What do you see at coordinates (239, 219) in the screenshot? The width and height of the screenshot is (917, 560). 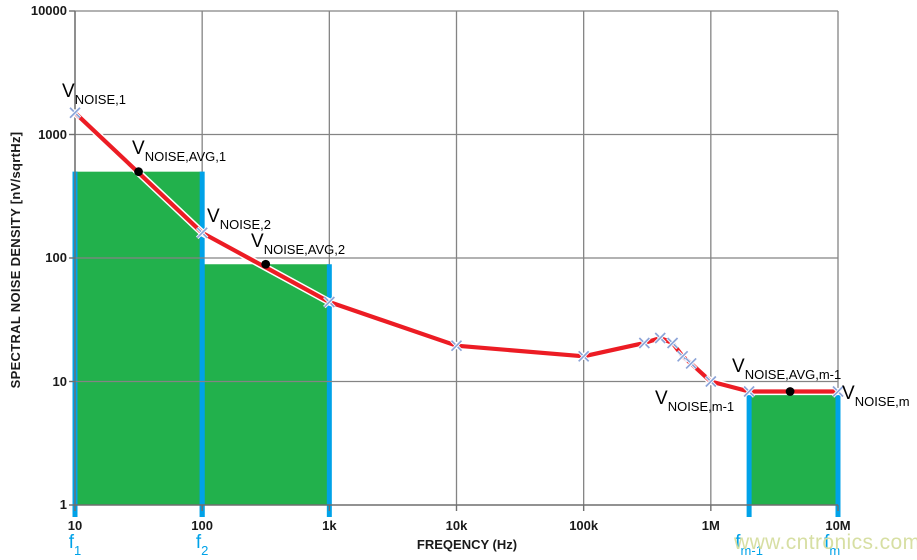 I see `v-noise-annotation: VNOISE,2` at bounding box center [239, 219].